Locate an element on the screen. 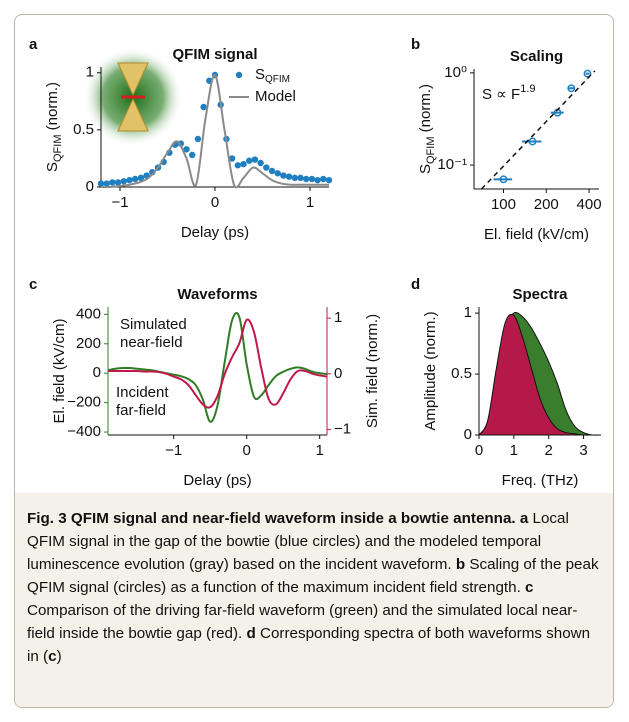 The width and height of the screenshot is (629, 722). annotation: far-field is located at coordinates (141, 410).